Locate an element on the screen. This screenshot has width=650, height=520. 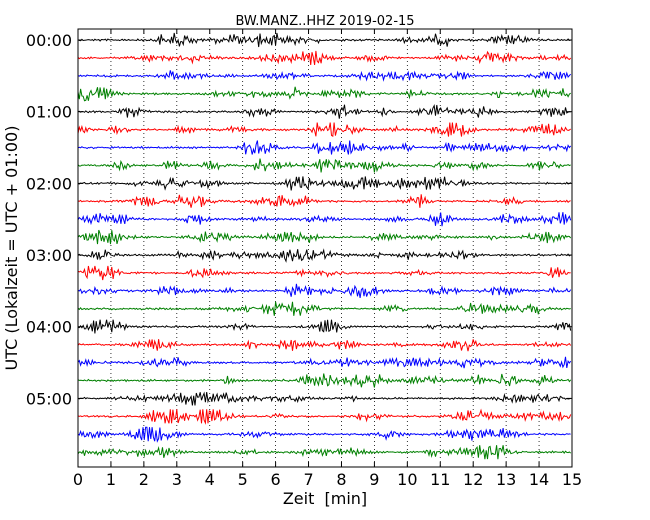
x-tick-label: 7 is located at coordinates (308, 479).